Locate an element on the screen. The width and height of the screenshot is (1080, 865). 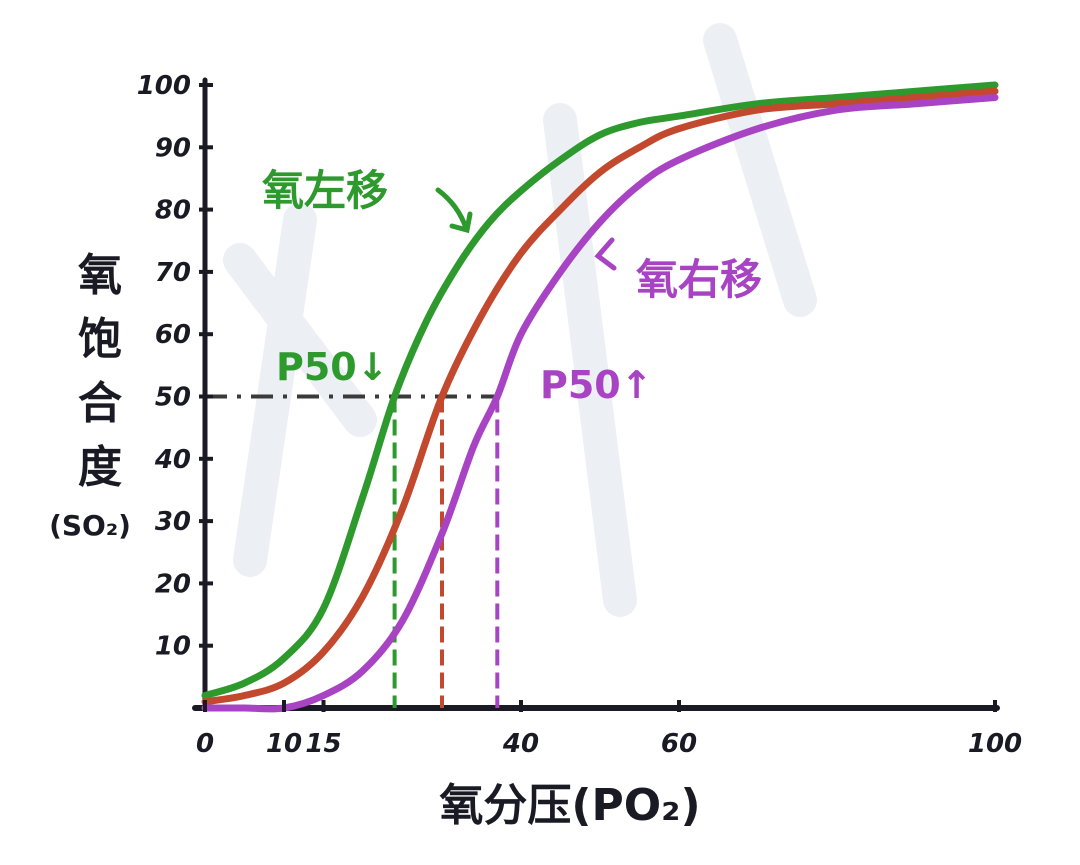
ylabel-char-1: 氧 is located at coordinates (100, 275).